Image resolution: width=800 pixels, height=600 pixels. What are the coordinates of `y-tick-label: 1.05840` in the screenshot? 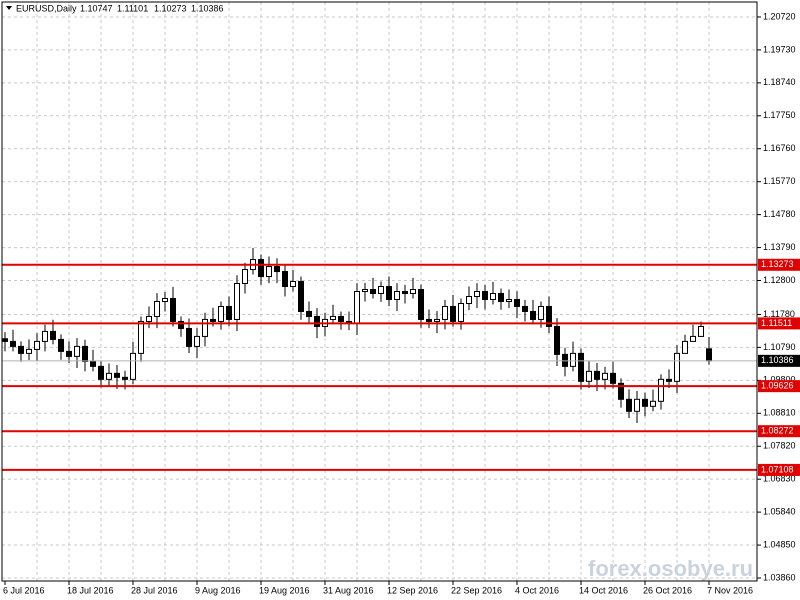 It's located at (779, 511).